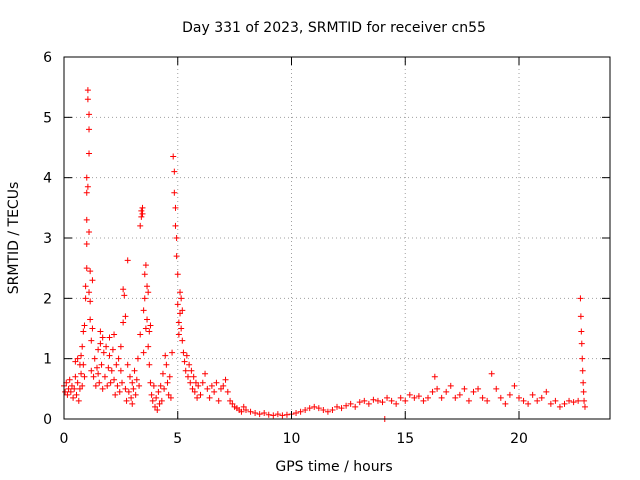  I want to click on y-tick-label: 5, so click(47, 118).